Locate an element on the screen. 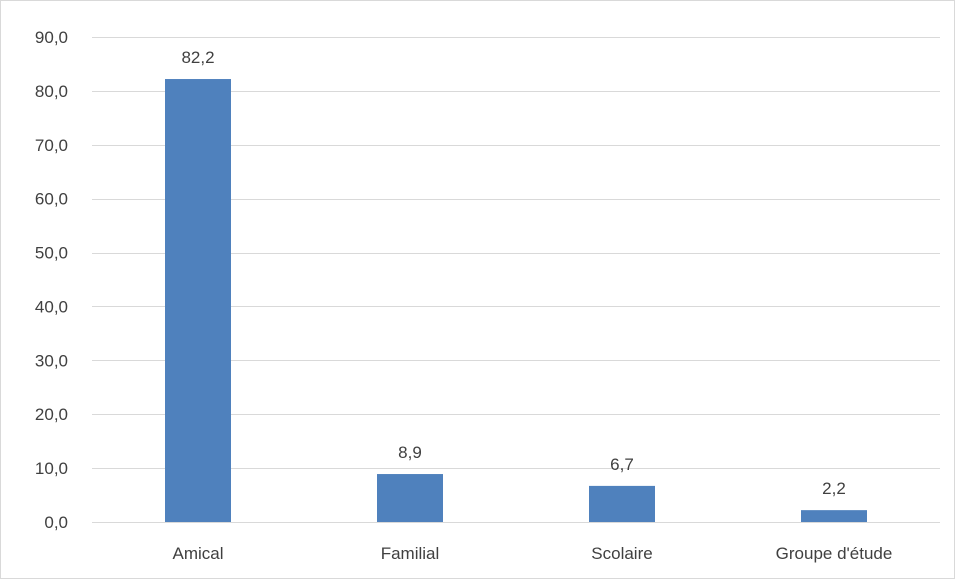  x-tick-label: Familial is located at coordinates (410, 553).